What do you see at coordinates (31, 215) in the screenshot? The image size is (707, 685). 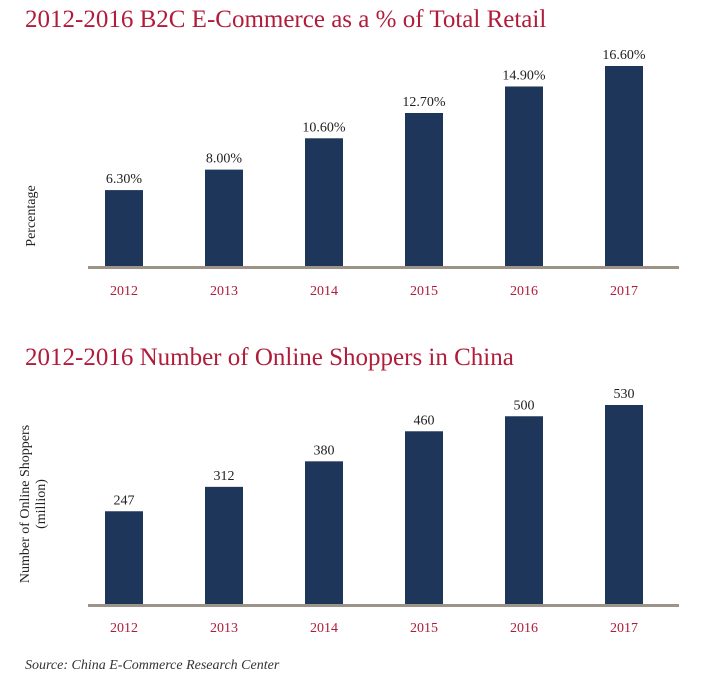 I see `y-axis-label: Percentage` at bounding box center [31, 215].